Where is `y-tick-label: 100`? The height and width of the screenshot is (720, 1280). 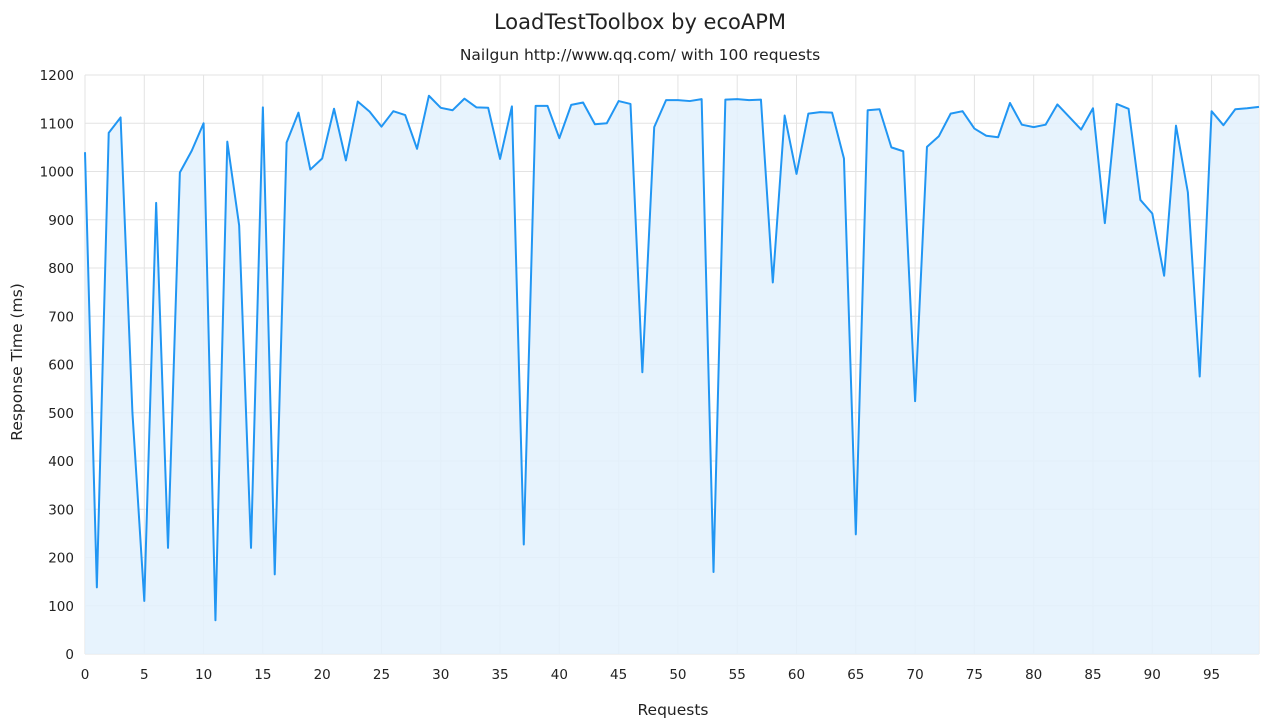
y-tick-label: 100 is located at coordinates (61, 607).